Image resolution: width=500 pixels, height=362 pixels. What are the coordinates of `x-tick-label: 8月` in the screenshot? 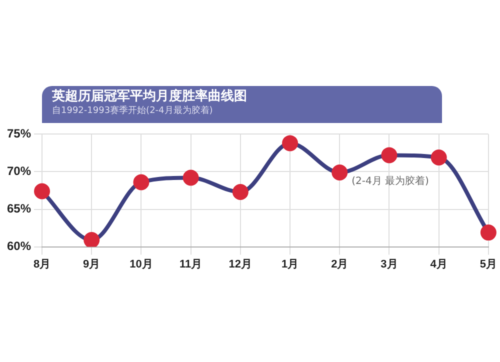 It's located at (42, 264).